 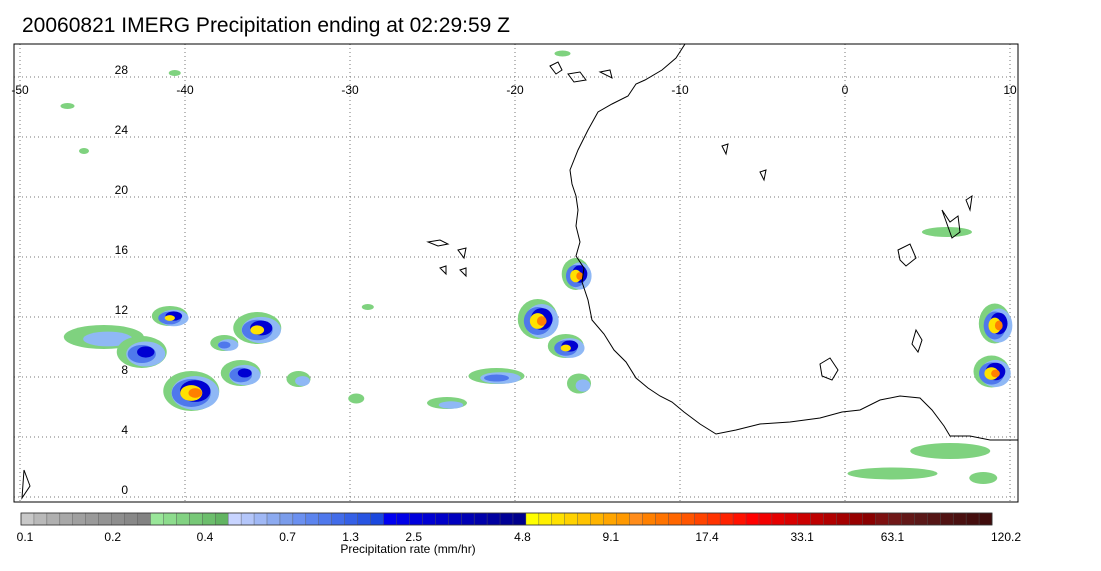 I want to click on lat-tick-label: 4, so click(x=124, y=430).